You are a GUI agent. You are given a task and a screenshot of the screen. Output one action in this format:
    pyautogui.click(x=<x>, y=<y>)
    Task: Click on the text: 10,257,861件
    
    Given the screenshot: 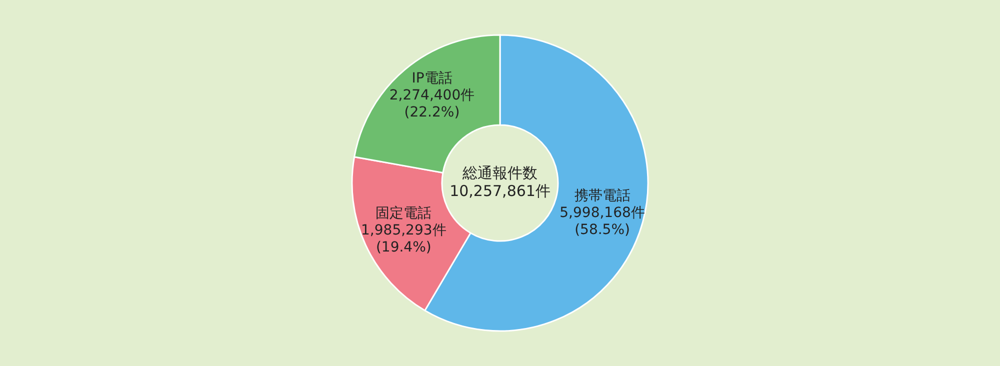 What is the action you would take?
    pyautogui.click(x=500, y=191)
    